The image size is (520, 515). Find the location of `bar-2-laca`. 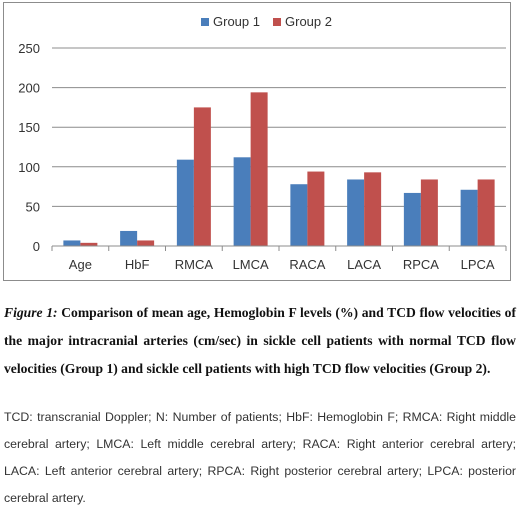

bar-2-laca is located at coordinates (373, 209).